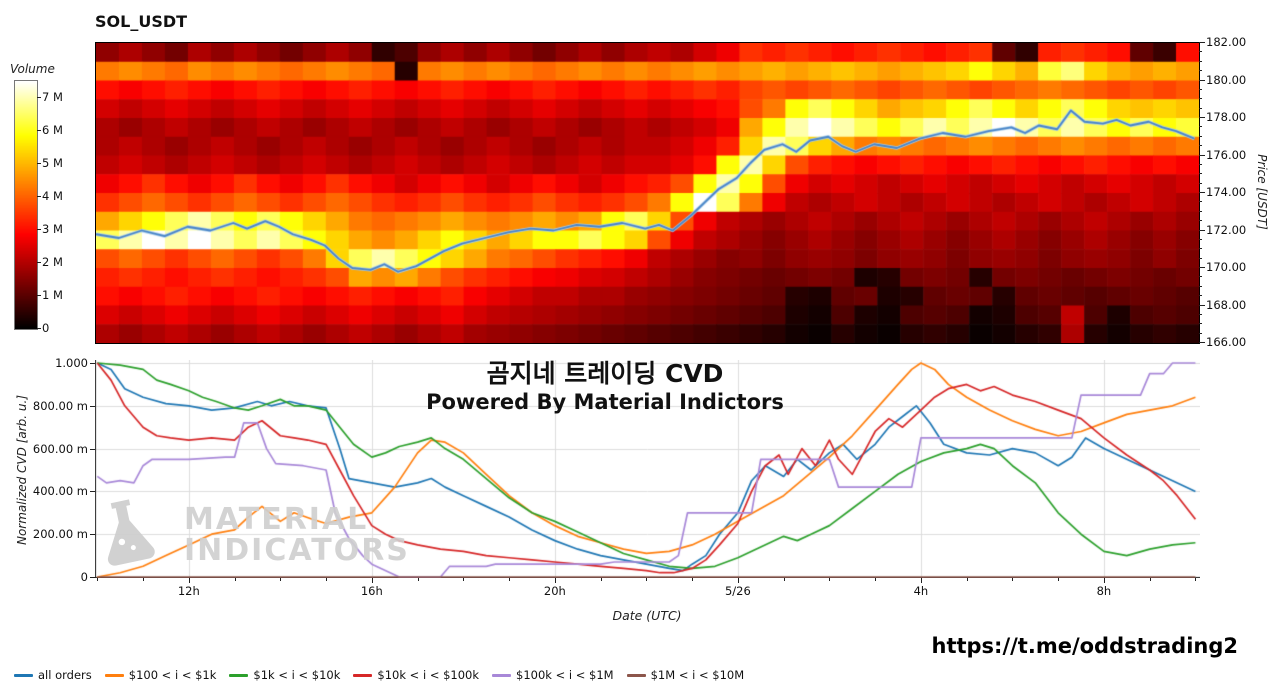  I want to click on price-tick-label: 178.00, so click(1226, 117).